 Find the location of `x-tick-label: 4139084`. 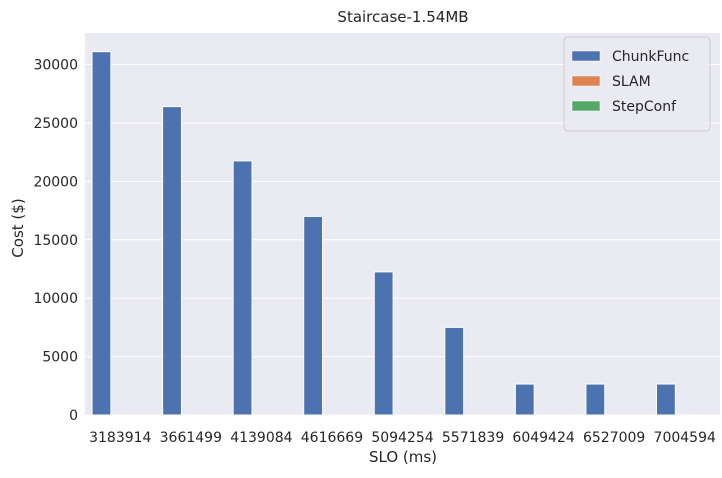

x-tick-label: 4139084 is located at coordinates (261, 438).